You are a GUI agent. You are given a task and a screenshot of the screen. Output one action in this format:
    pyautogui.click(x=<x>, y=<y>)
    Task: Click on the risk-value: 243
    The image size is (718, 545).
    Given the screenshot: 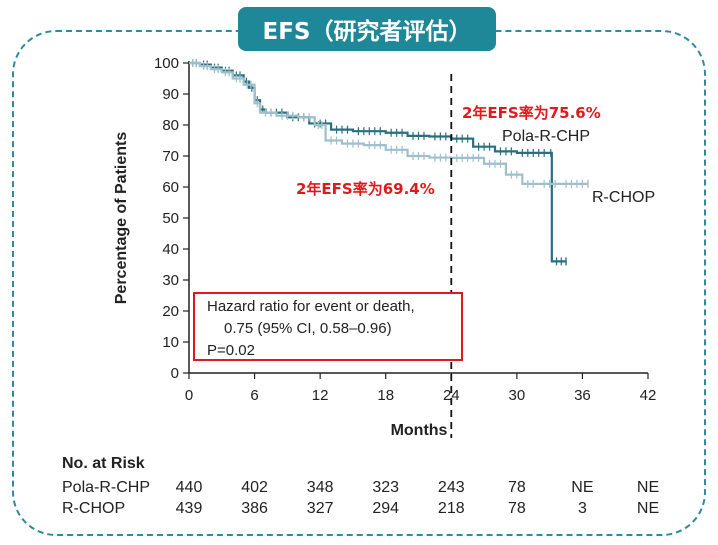 What is the action you would take?
    pyautogui.click(x=451, y=487)
    